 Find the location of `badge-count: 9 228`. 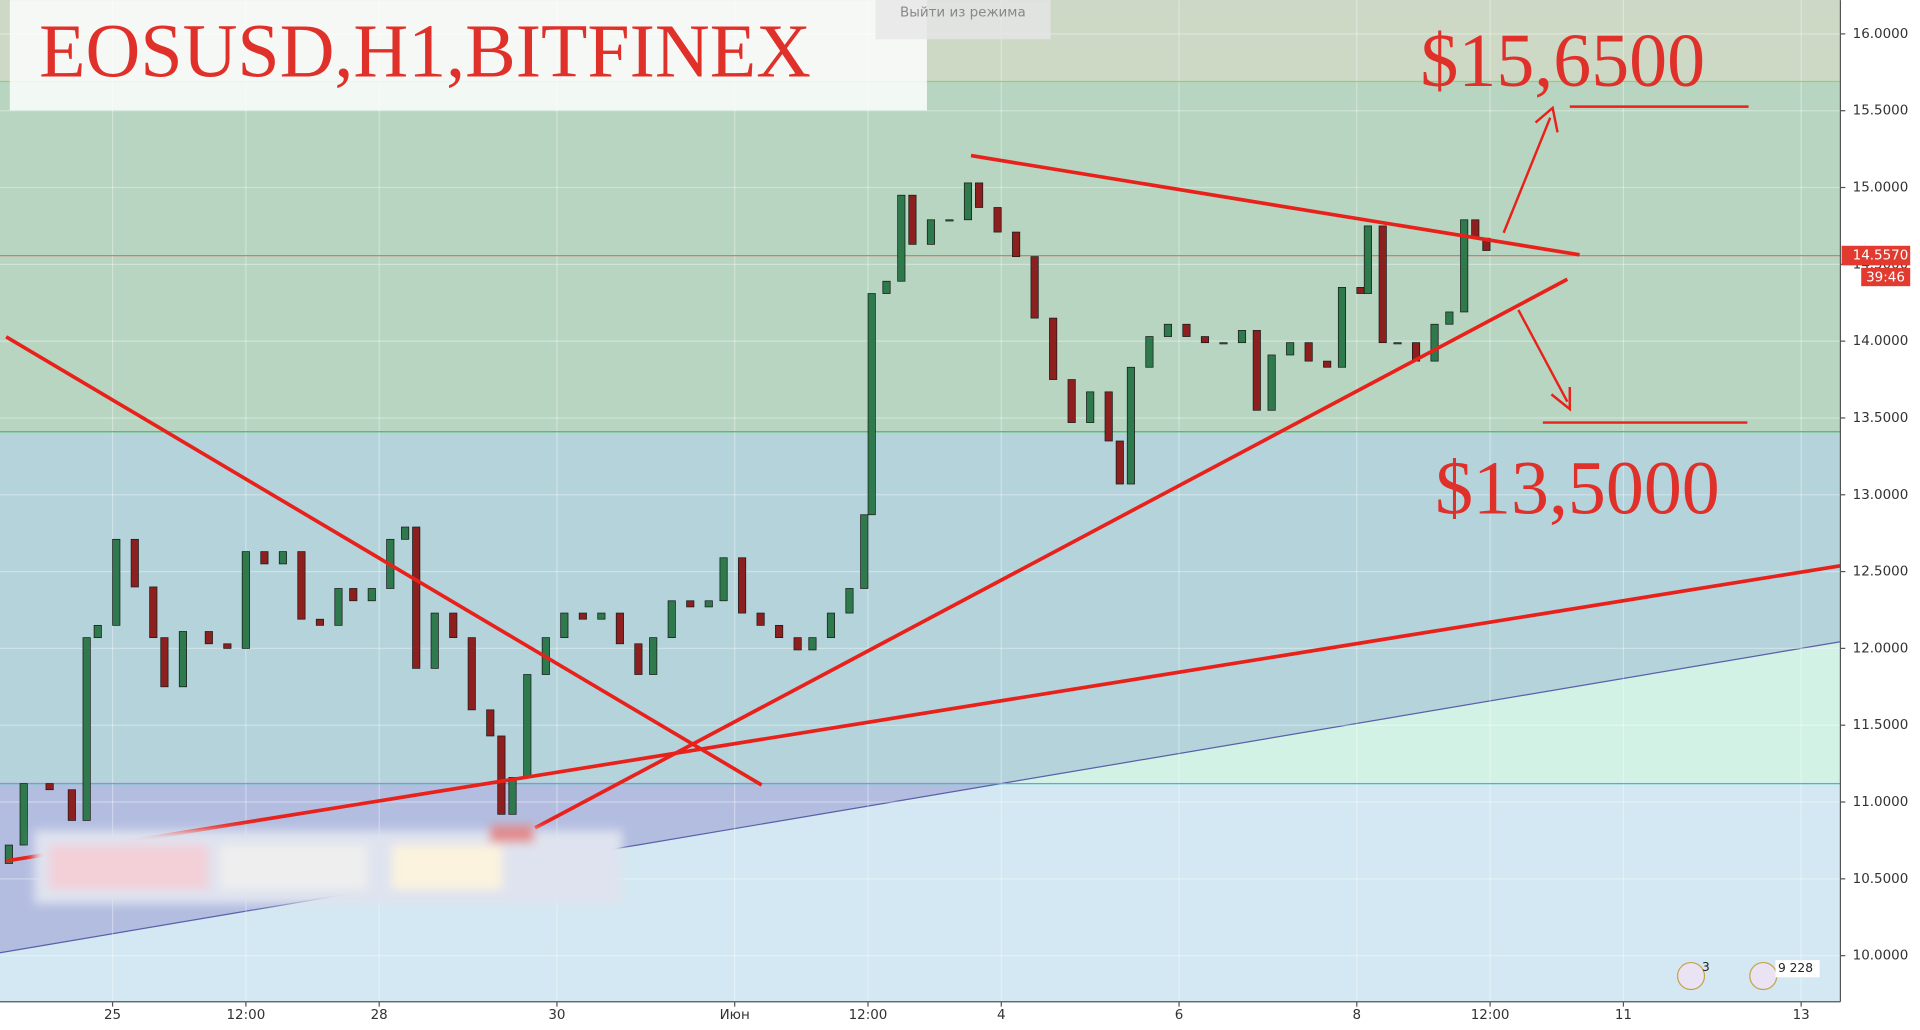

badge-count: 9 228 is located at coordinates (1795, 968).